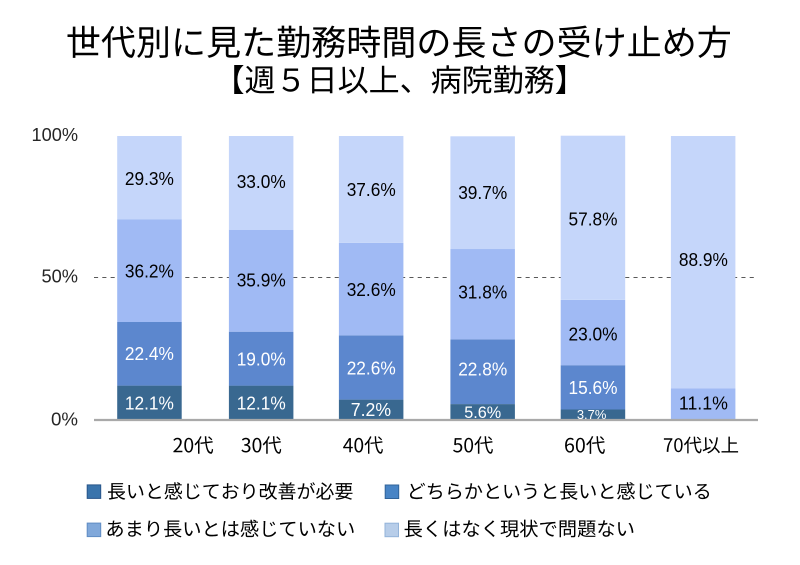  Describe the element at coordinates (482, 192) in the screenshot. I see `svg-text: 39.7%` at that location.